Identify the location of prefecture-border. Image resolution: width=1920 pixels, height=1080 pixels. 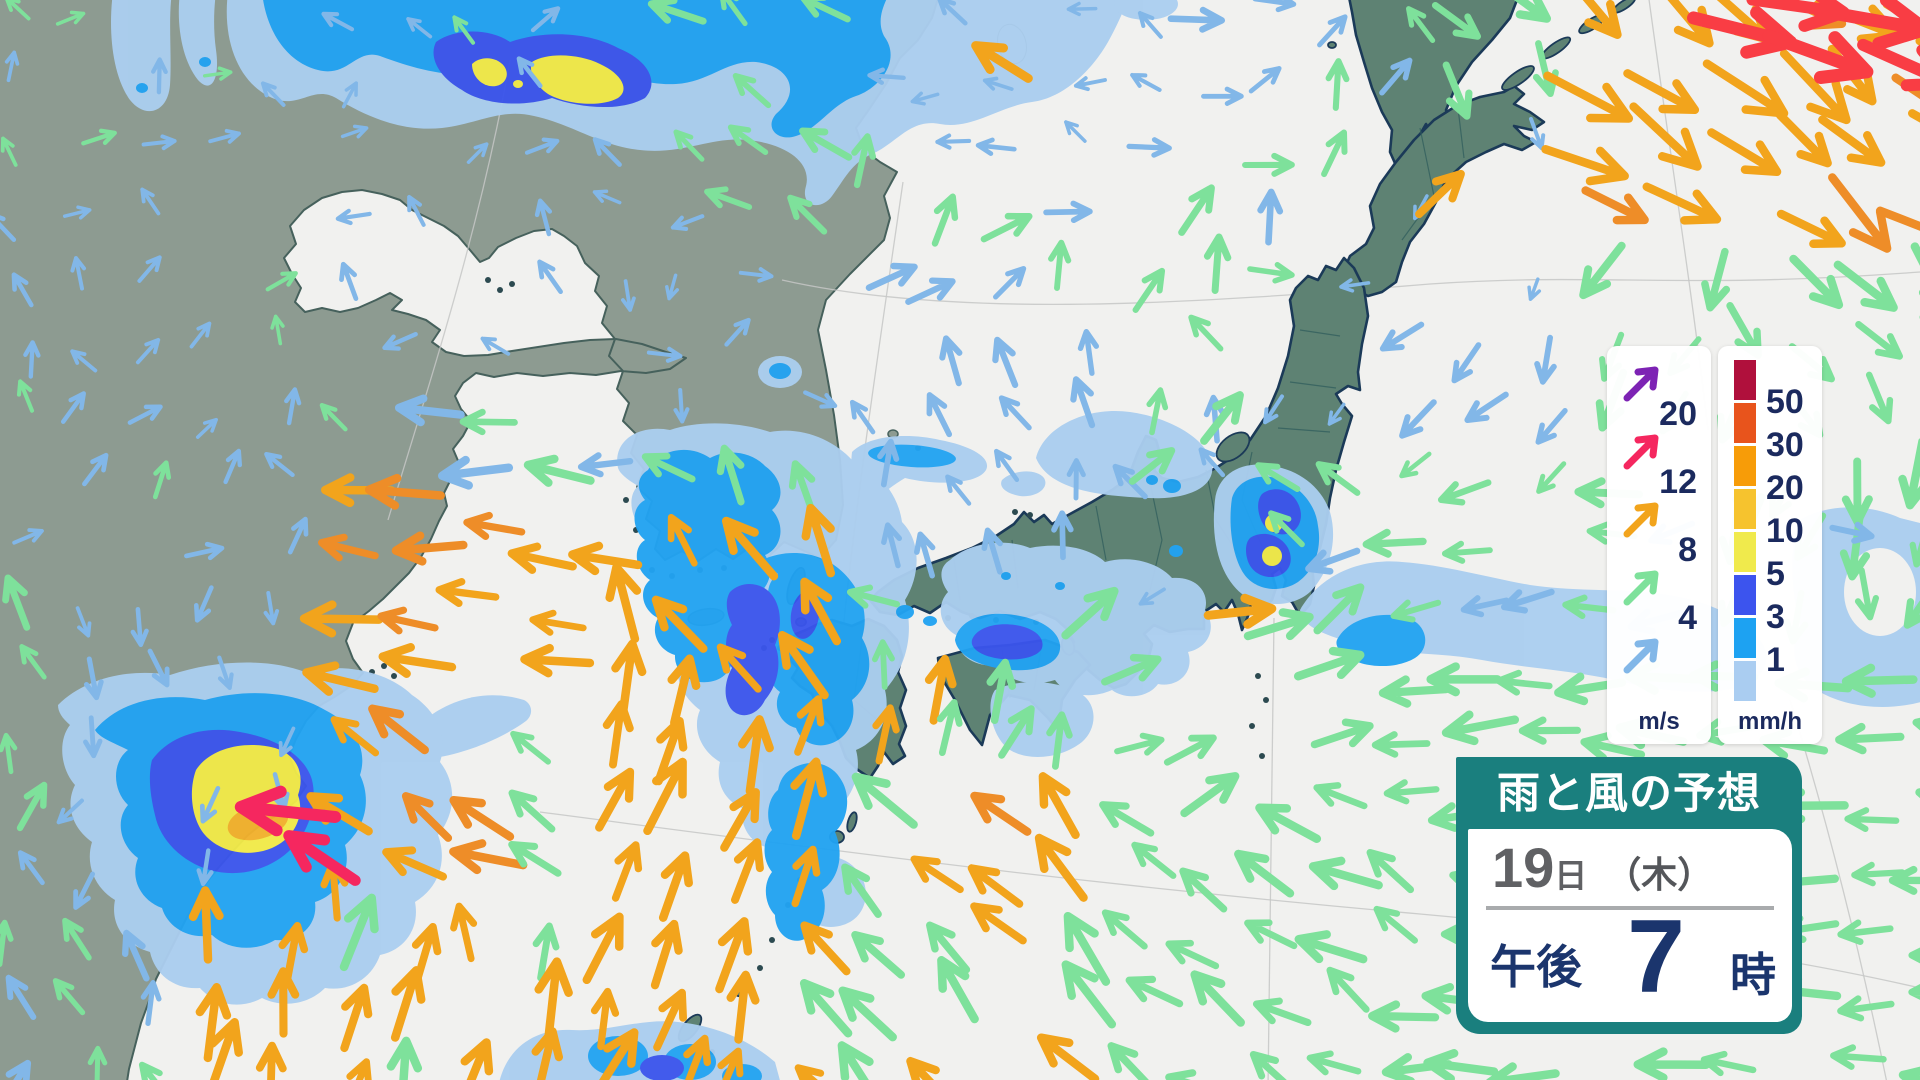
(1461, 133).